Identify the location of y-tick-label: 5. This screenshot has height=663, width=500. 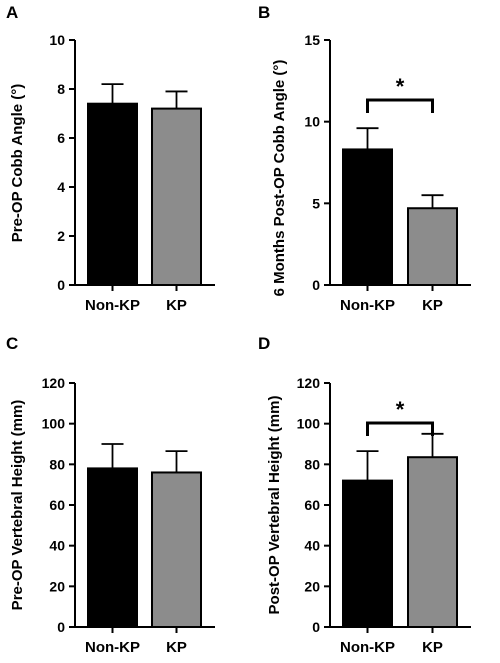
(316, 203).